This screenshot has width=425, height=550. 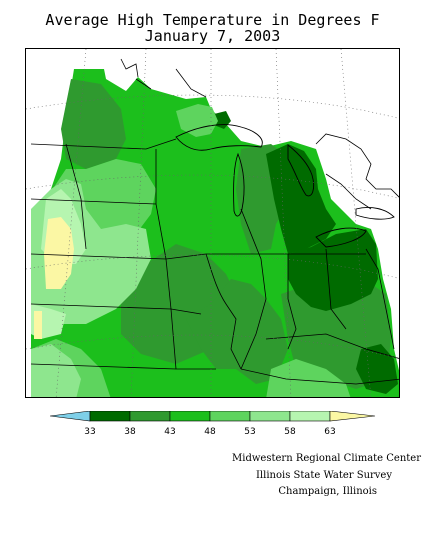 I want to click on legend-tick-48: 48, so click(x=210, y=432).